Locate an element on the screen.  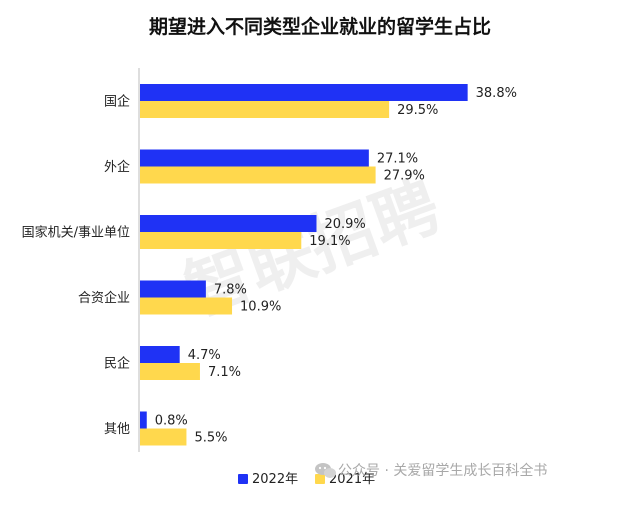
value-label-2021: 7.1% is located at coordinates (224, 372).